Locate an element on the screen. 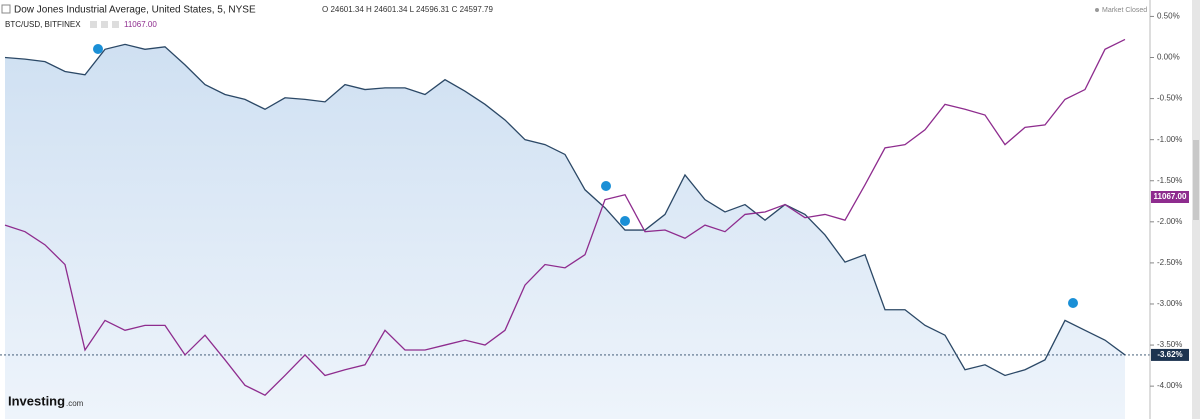 The image size is (1200, 419). btc-tag-bg is located at coordinates (1170, 197).